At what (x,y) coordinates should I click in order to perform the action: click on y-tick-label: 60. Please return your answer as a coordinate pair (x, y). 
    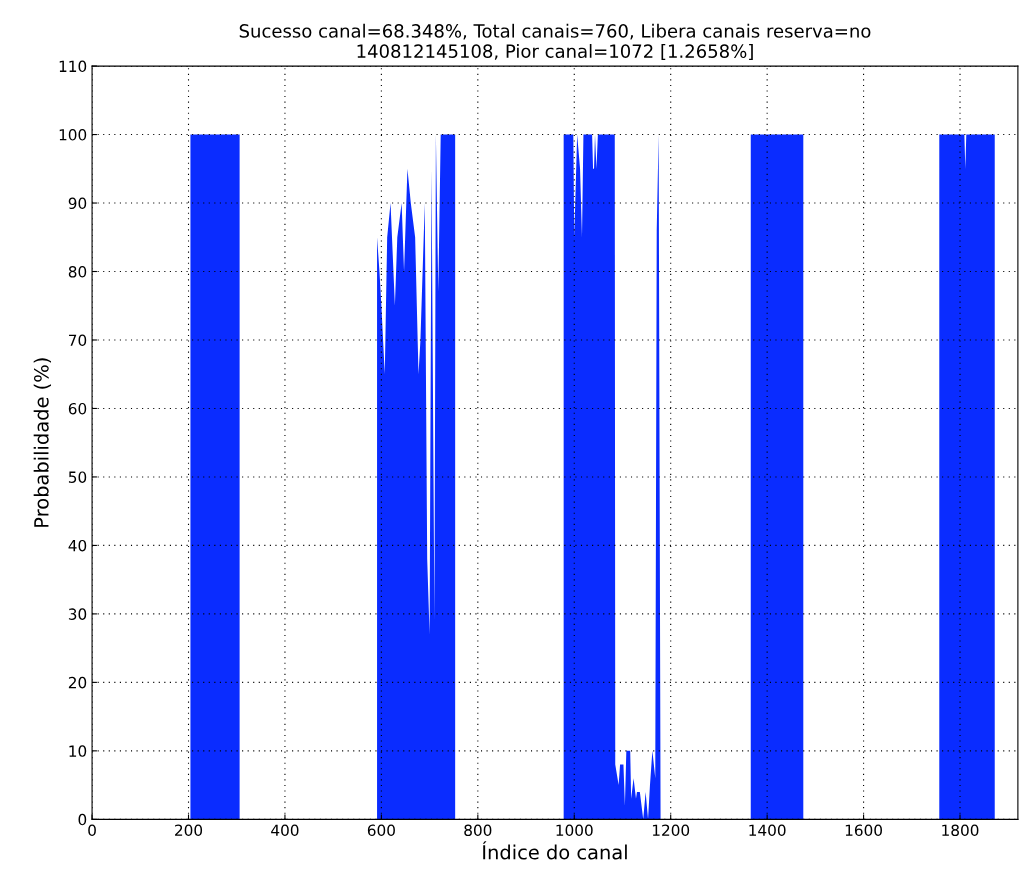
    Looking at the image, I should click on (77, 408).